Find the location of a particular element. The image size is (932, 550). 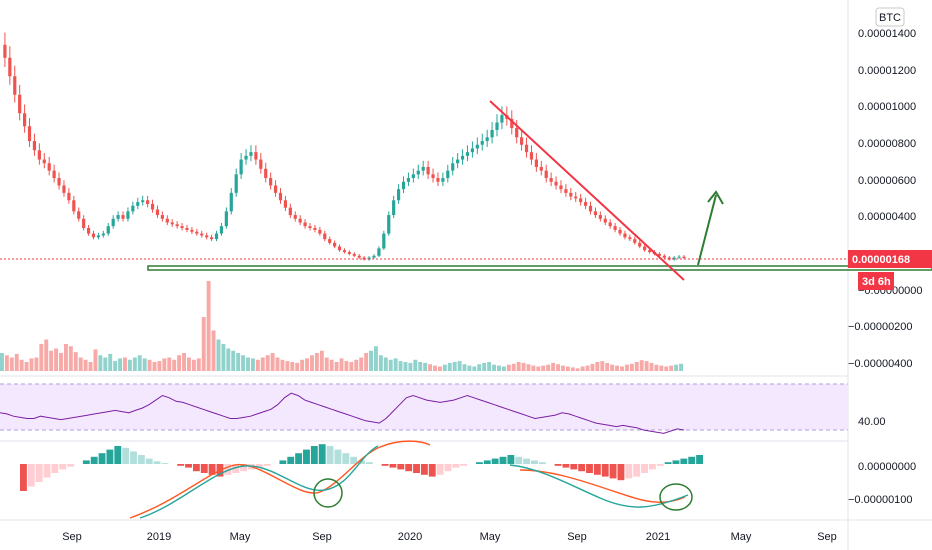

time-tick-1: 2019 is located at coordinates (159, 537).